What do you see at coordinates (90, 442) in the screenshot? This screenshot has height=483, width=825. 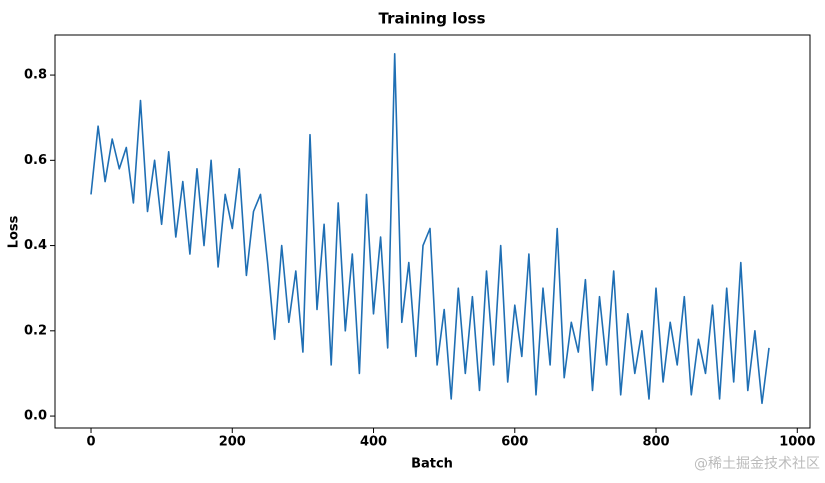 I see `x-tick-label: 0` at bounding box center [90, 442].